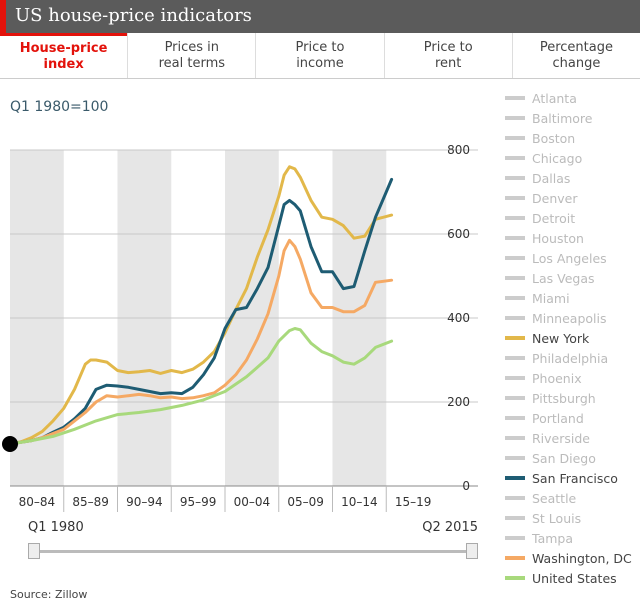  Describe the element at coordinates (466, 486) in the screenshot. I see `y-tick-label: 0` at that location.